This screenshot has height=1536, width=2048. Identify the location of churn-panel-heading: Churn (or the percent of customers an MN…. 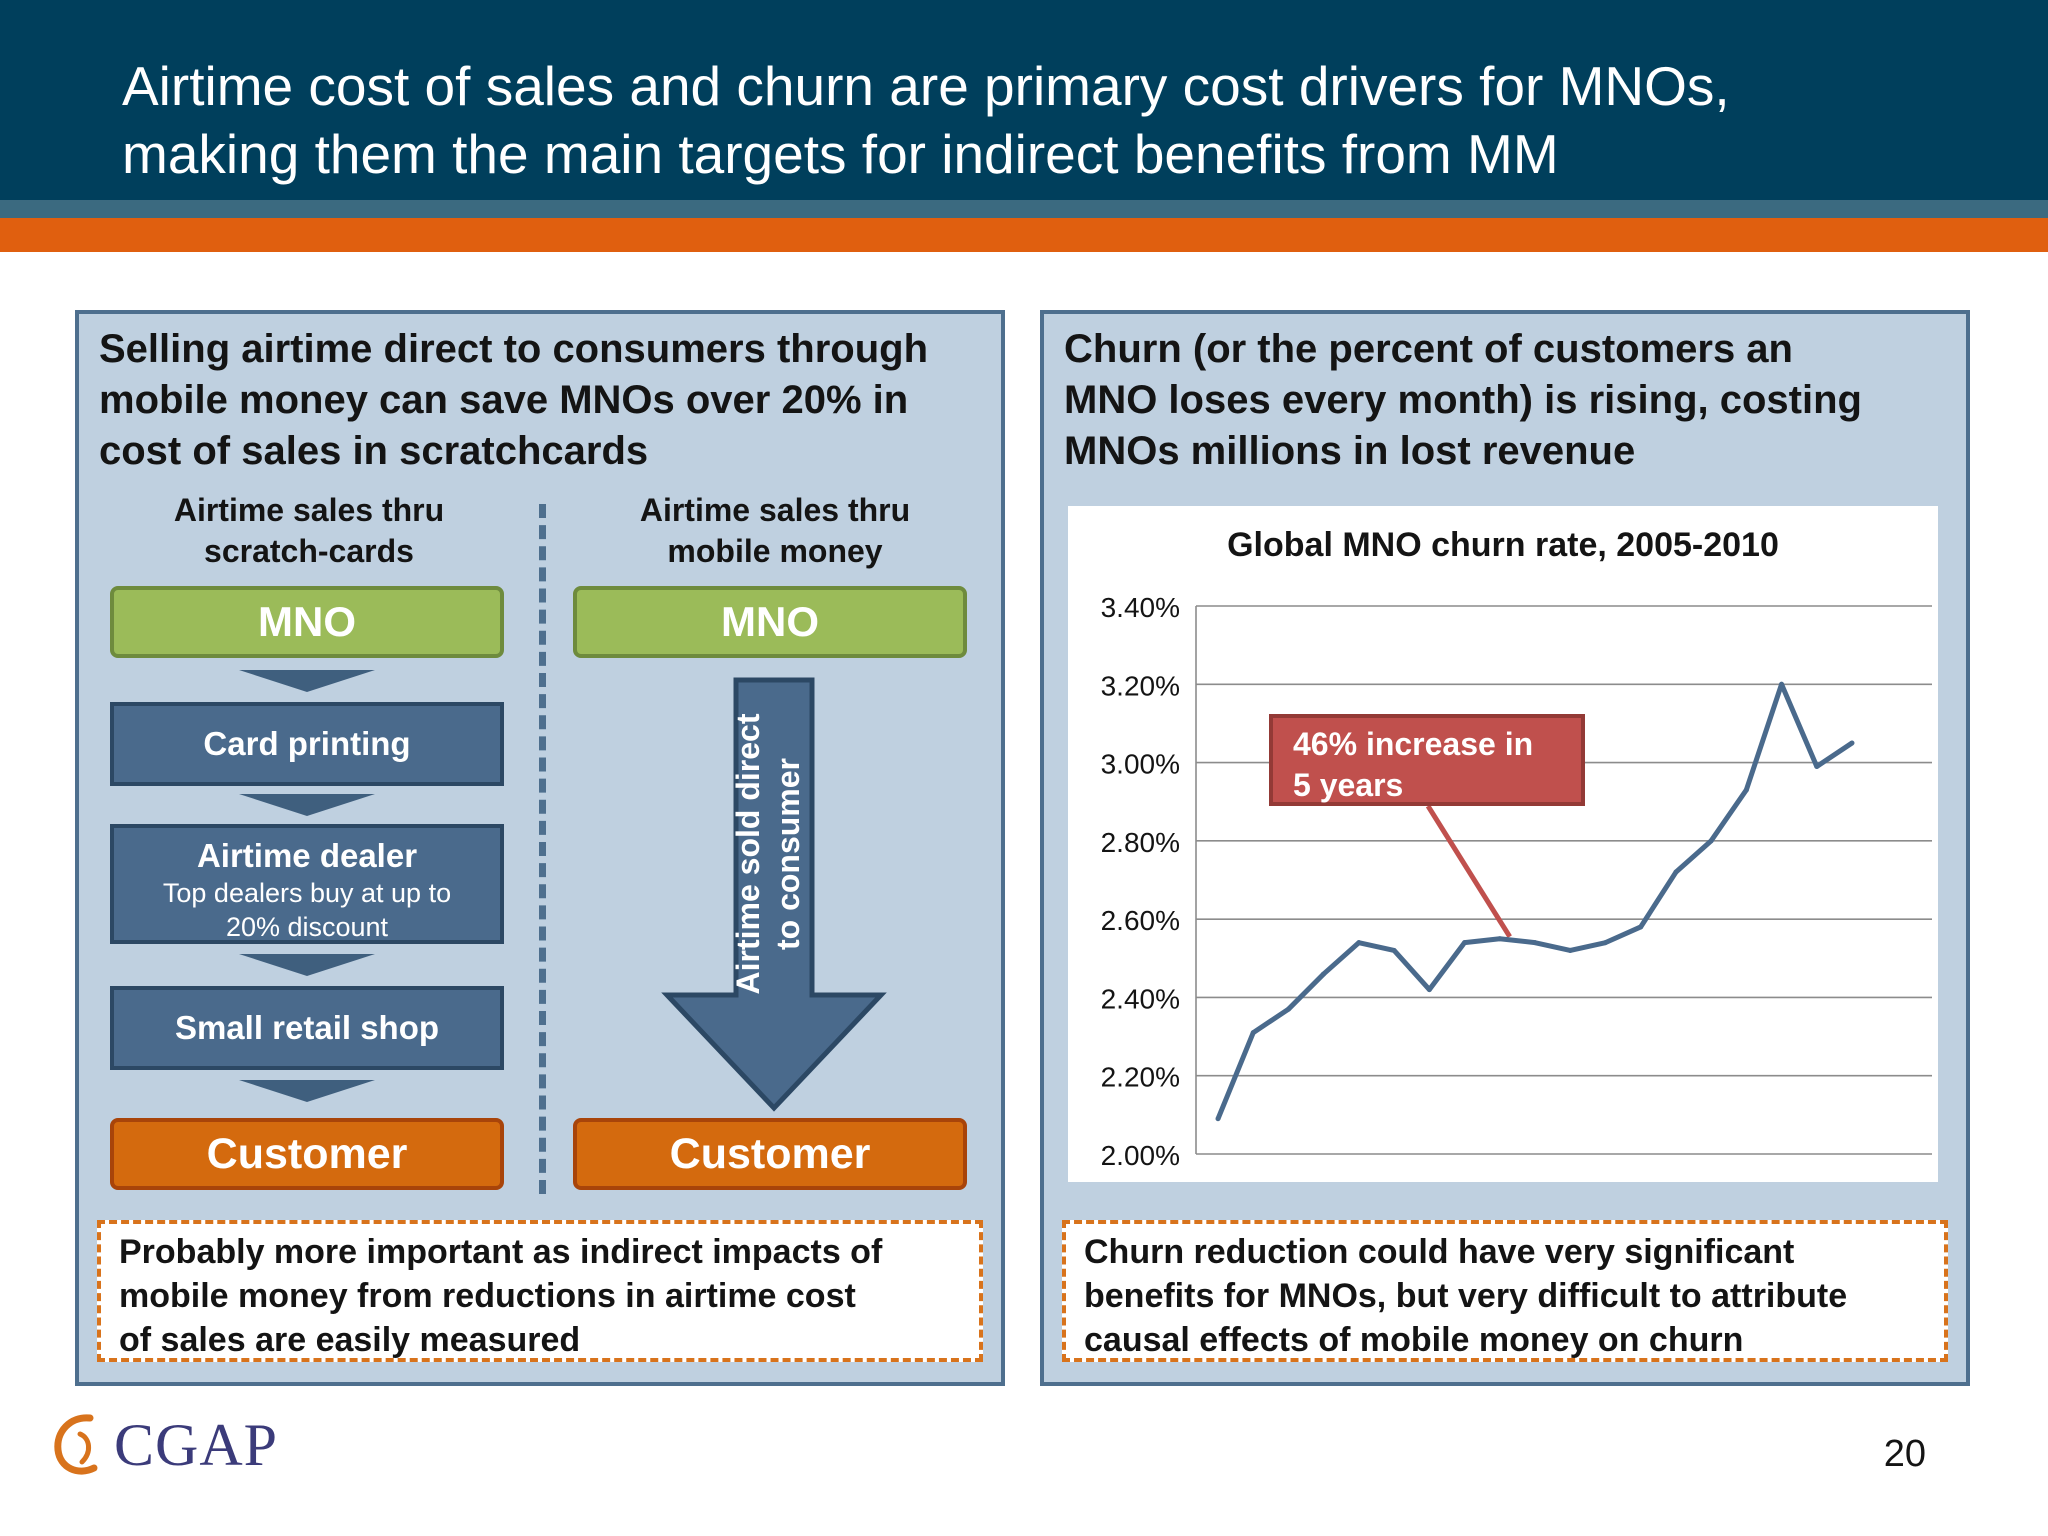
(1509, 400).